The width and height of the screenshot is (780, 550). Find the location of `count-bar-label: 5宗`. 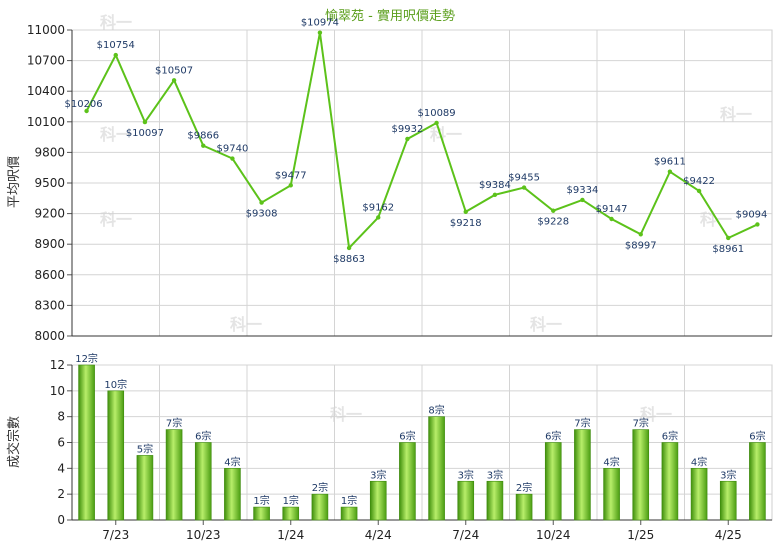

count-bar-label: 5宗 is located at coordinates (145, 448).